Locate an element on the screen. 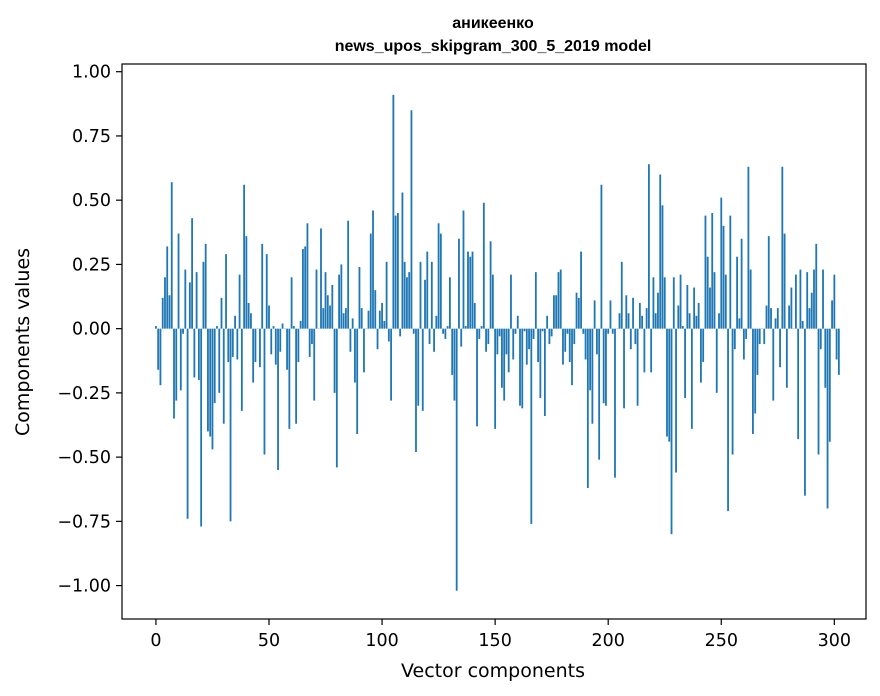 The width and height of the screenshot is (880, 696). x-tick-label: 100 is located at coordinates (381, 641).